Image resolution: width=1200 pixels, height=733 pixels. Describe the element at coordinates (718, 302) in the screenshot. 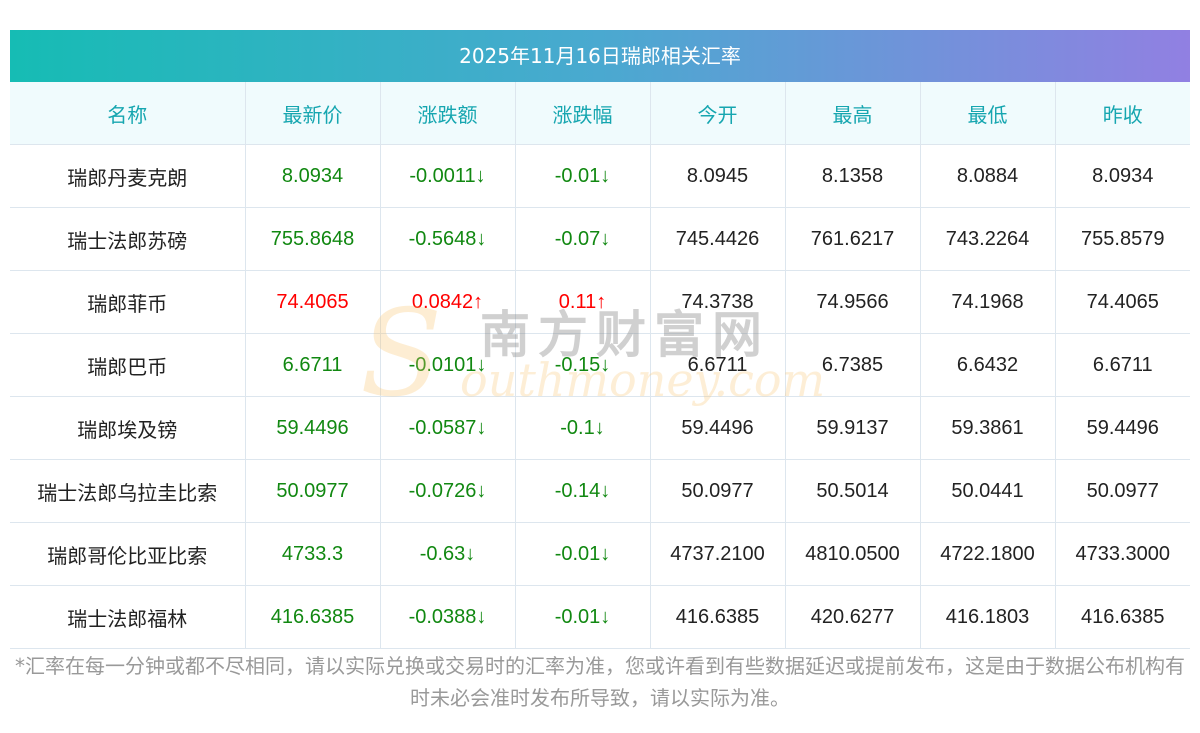

I see `cell-open: 74.3738` at that location.